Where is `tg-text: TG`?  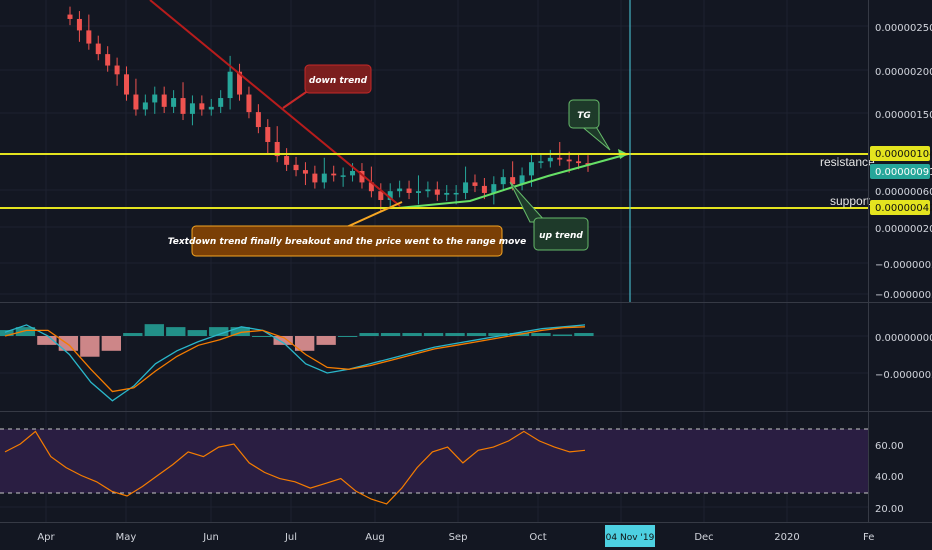 tg-text: TG is located at coordinates (584, 116).